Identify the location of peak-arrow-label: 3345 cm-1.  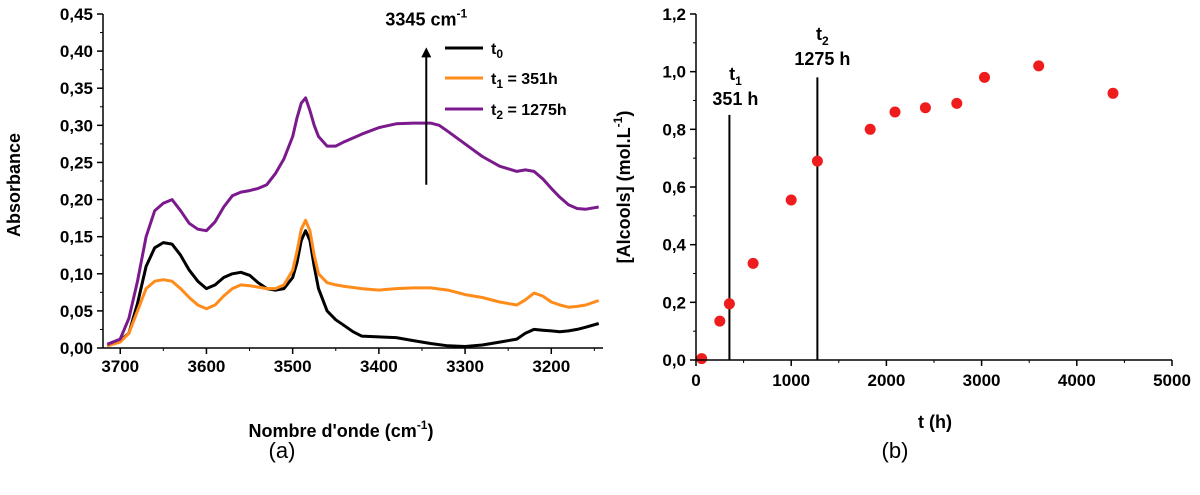
(426, 17).